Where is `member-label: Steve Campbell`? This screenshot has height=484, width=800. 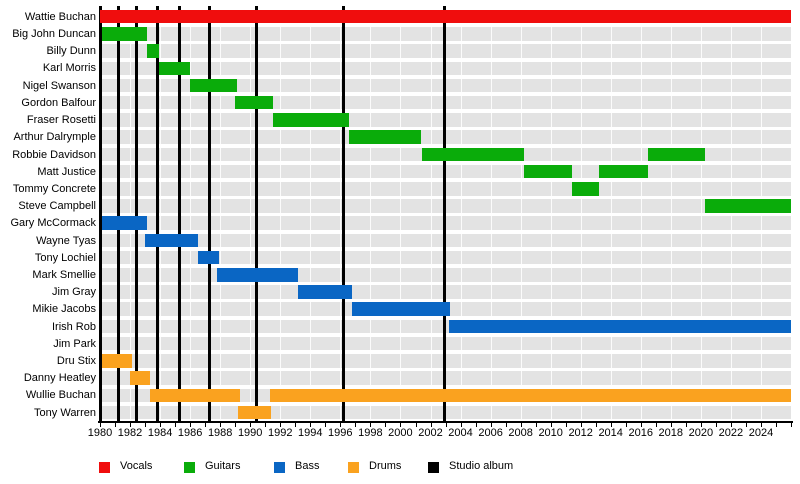 member-label: Steve Campbell is located at coordinates (57, 206).